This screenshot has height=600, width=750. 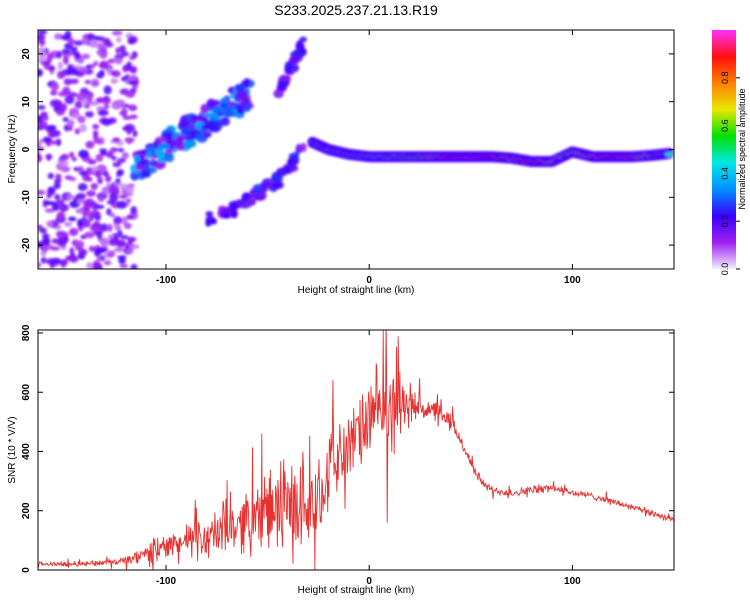 I want to click on colorbar-tick-label: 0.2, so click(x=725, y=221).